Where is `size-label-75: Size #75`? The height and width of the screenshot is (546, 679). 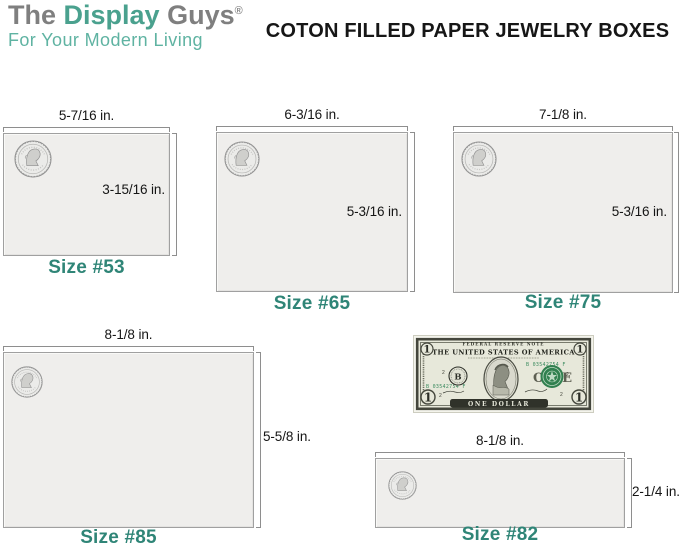 size-label-75: Size #75 is located at coordinates (563, 302).